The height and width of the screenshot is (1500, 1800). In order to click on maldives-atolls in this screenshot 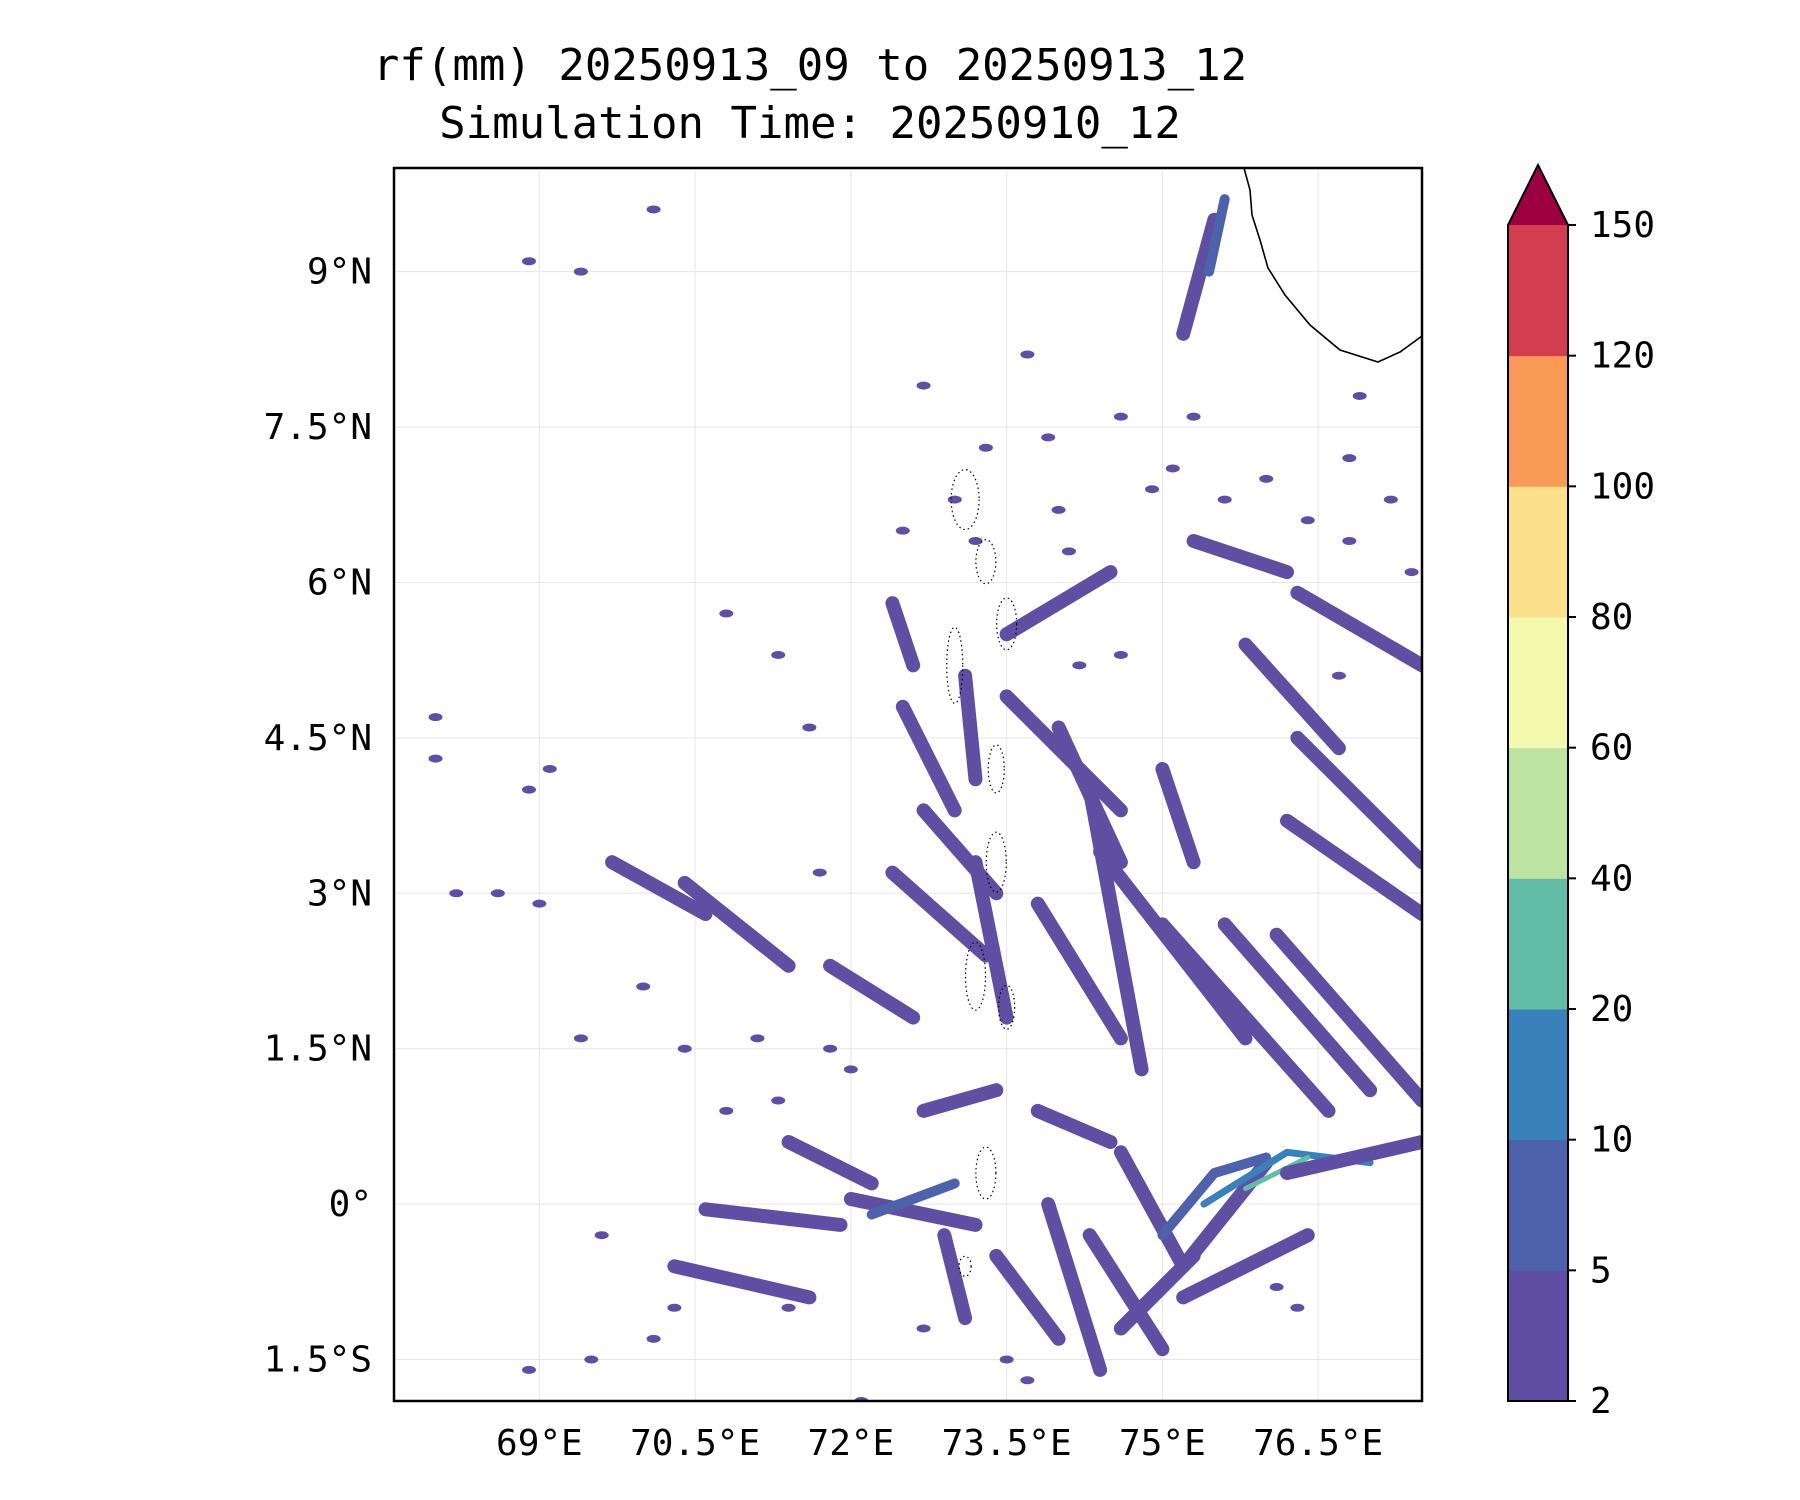, I will do `click(982, 872)`.